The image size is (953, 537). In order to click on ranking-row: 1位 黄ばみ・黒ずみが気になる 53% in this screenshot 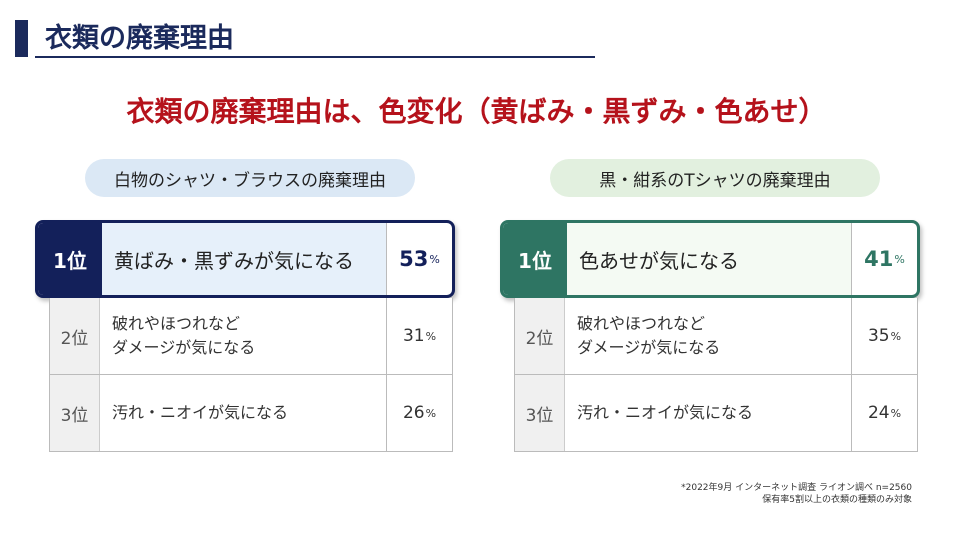, I will do `click(245, 259)`.